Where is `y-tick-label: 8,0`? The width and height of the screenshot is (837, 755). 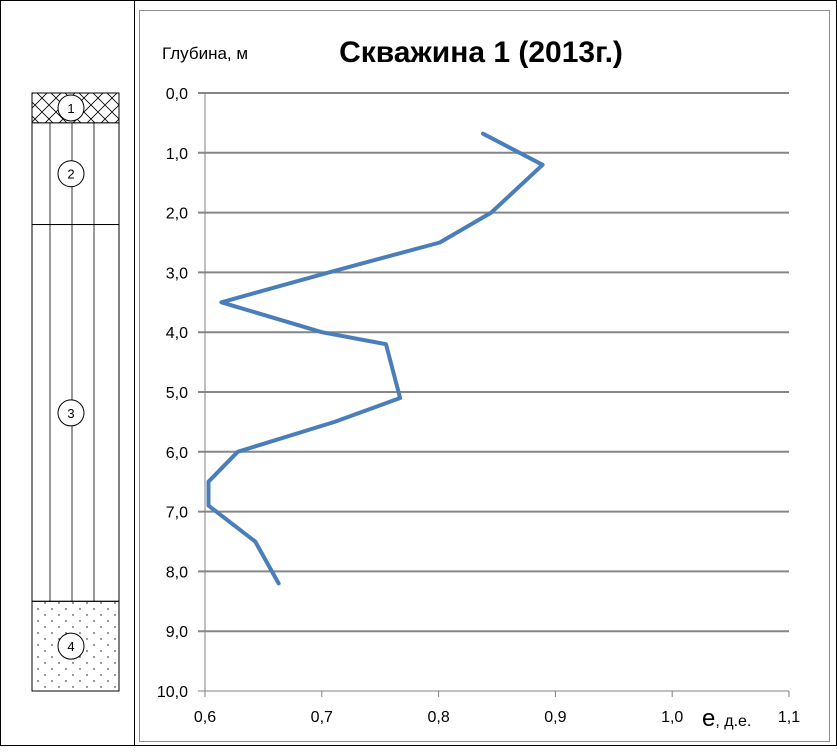
y-tick-label: 8,0 is located at coordinates (177, 572).